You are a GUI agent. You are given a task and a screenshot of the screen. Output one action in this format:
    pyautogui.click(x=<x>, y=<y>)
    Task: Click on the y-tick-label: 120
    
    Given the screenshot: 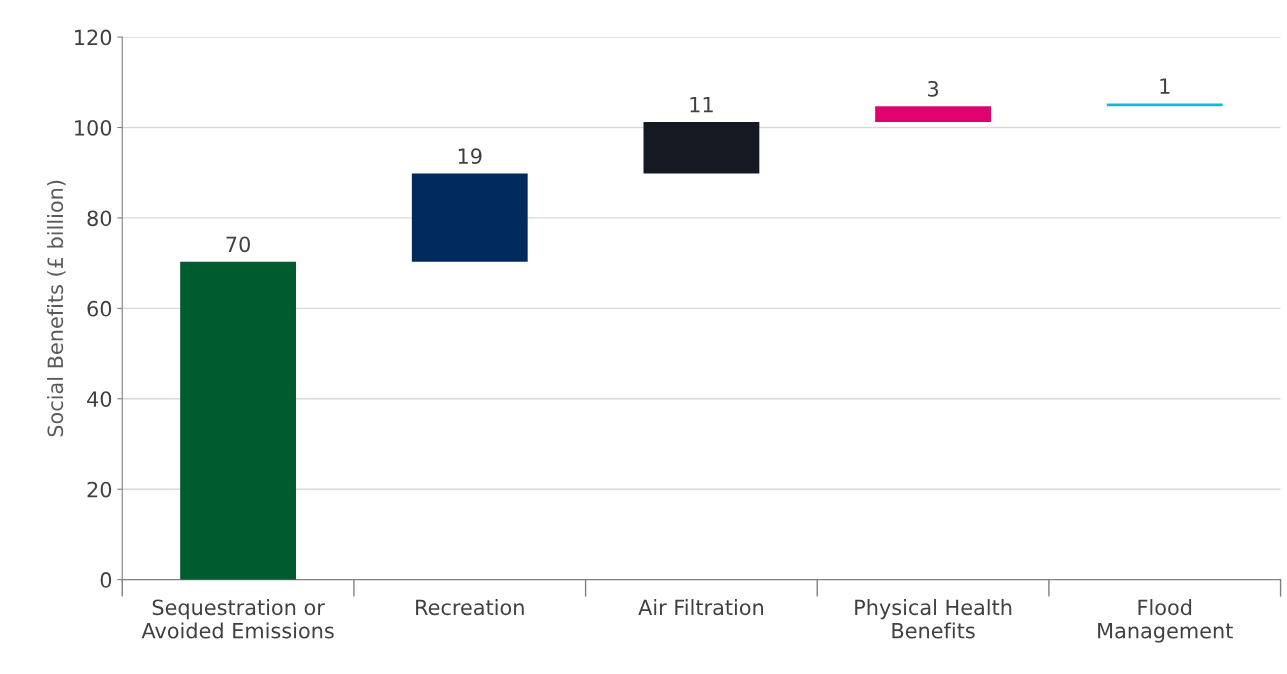 What is the action you would take?
    pyautogui.click(x=93, y=37)
    